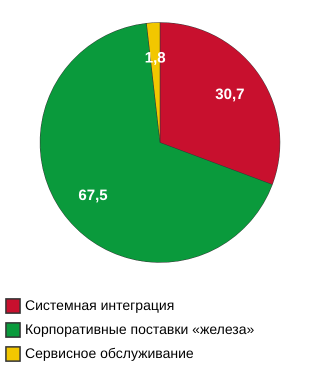 Image resolution: width=332 pixels, height=377 pixels. Describe the element at coordinates (155, 58) in the screenshot. I see `data-label: 1,8` at that location.